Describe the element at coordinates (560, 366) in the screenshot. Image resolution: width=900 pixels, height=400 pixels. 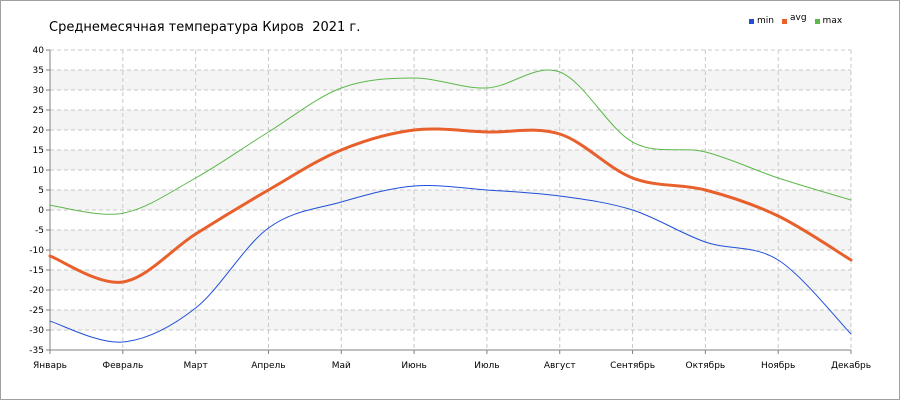
I see `x-tick-label: Август` at that location.